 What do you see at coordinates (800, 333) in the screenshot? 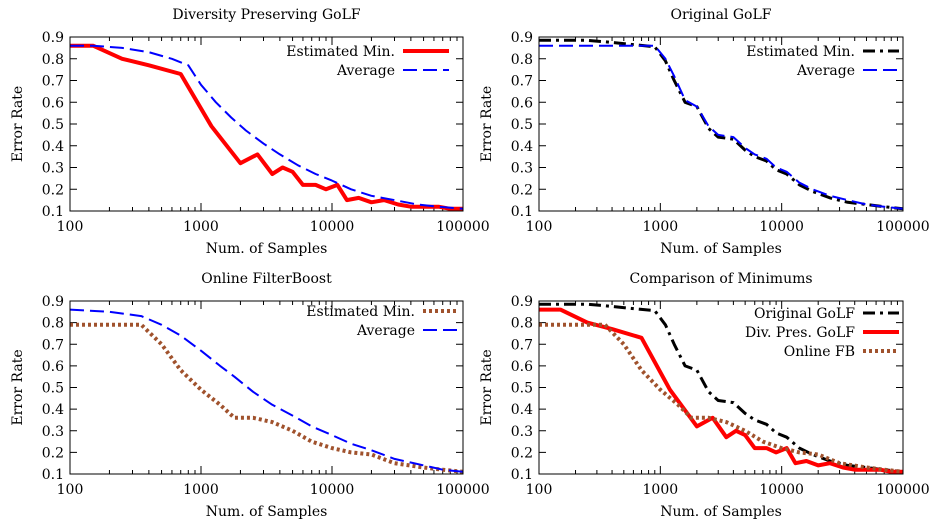
I see `legend-label: Div. Pres. GoLF` at bounding box center [800, 333].